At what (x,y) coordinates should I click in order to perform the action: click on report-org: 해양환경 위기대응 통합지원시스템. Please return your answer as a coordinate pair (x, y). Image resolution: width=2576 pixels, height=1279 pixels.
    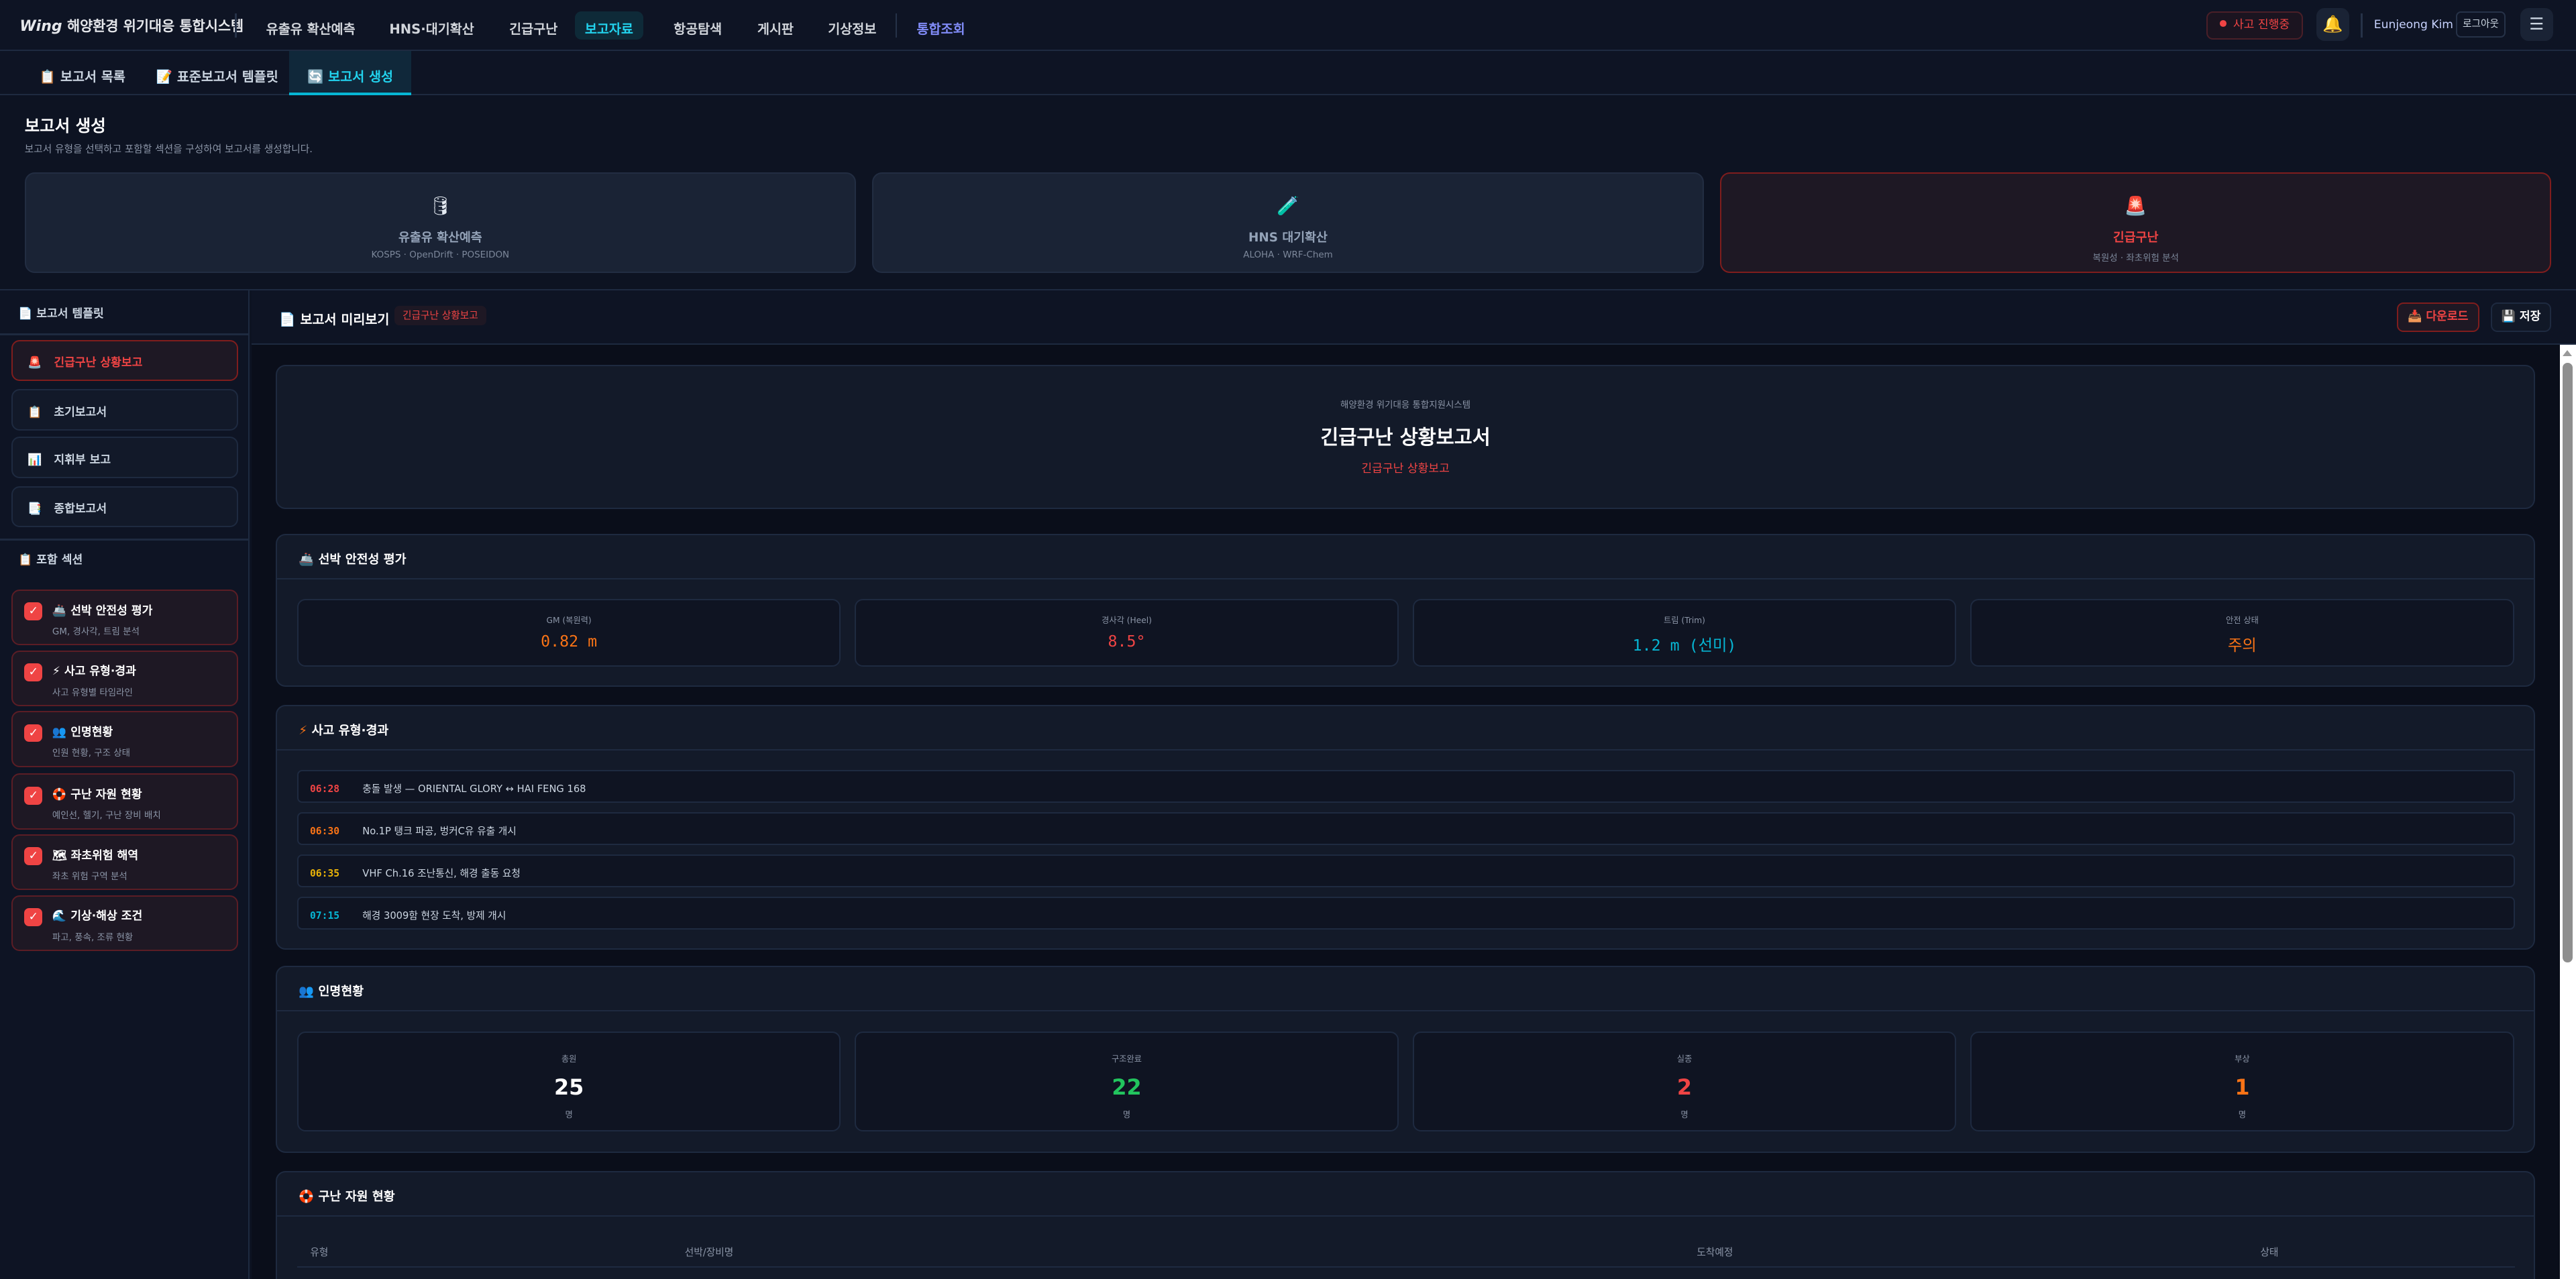
    Looking at the image, I should click on (1405, 406).